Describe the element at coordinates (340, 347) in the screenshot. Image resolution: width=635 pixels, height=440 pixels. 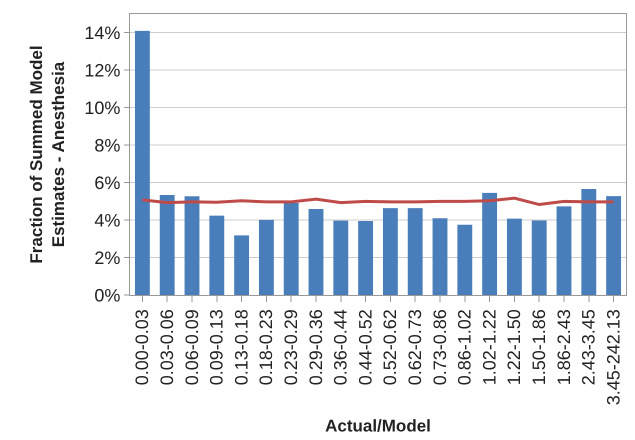
I see `x-tick-label: 0.36-0.44` at that location.